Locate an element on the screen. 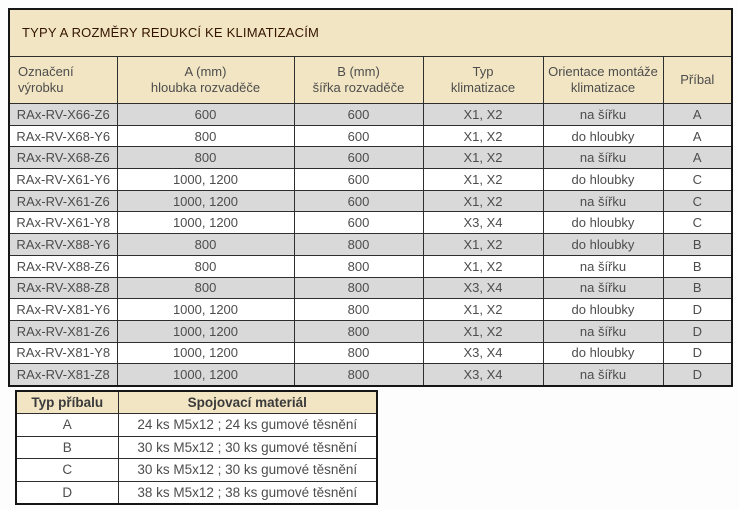 The height and width of the screenshot is (509, 739). product-code-cell: RAx-RV-X81-Y6 is located at coordinates (63, 309).